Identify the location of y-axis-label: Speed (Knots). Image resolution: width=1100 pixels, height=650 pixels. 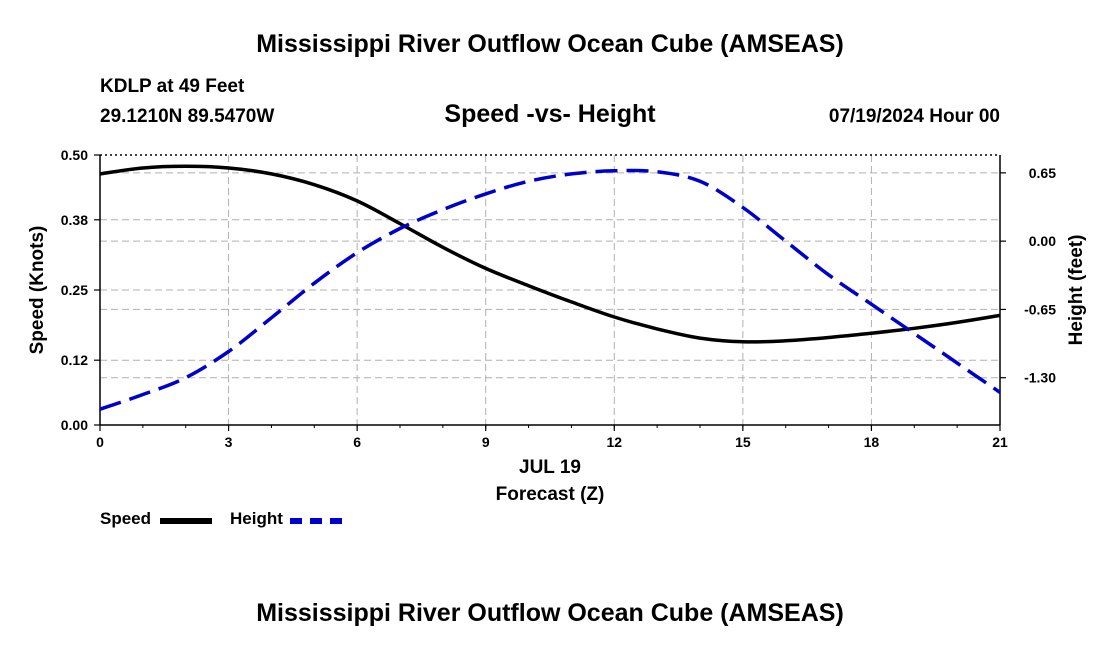
(37, 290).